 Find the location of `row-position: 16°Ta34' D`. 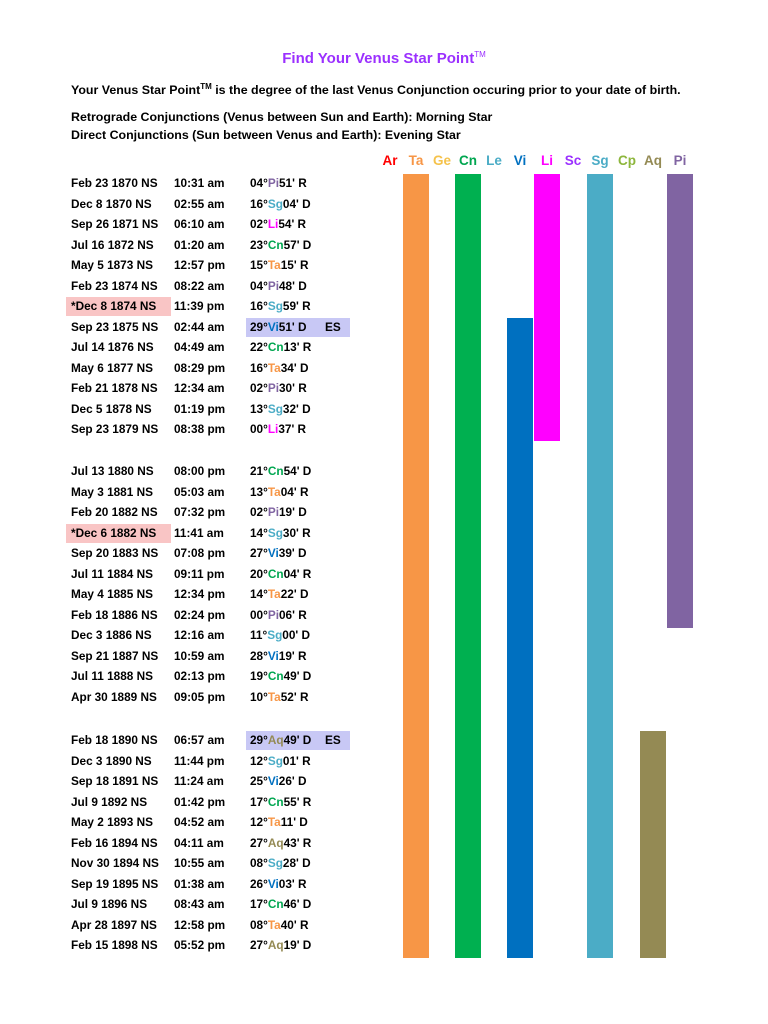

row-position: 16°Ta34' D is located at coordinates (279, 368).